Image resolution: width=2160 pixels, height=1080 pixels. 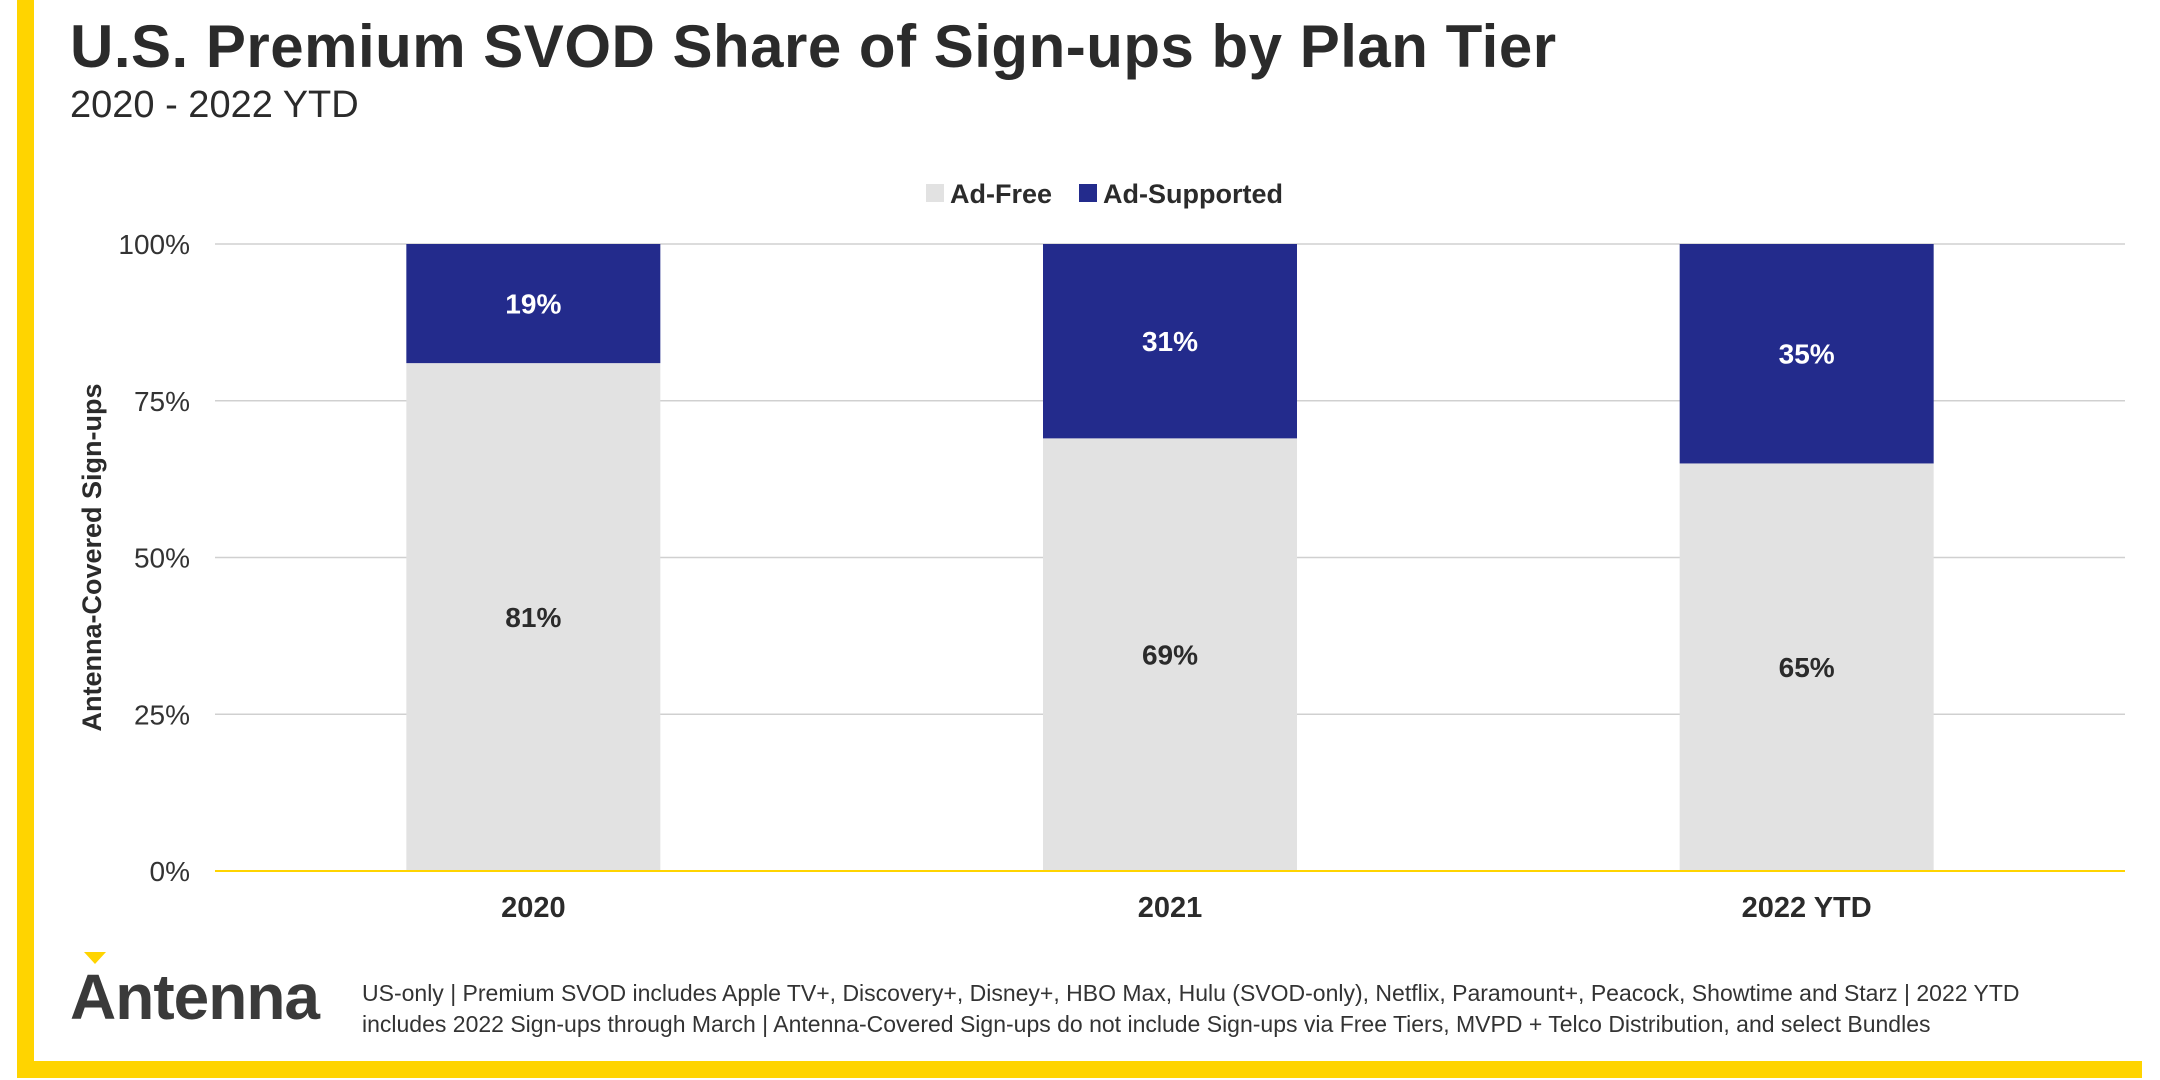 I want to click on logo-triangle-icon, so click(x=95, y=958).